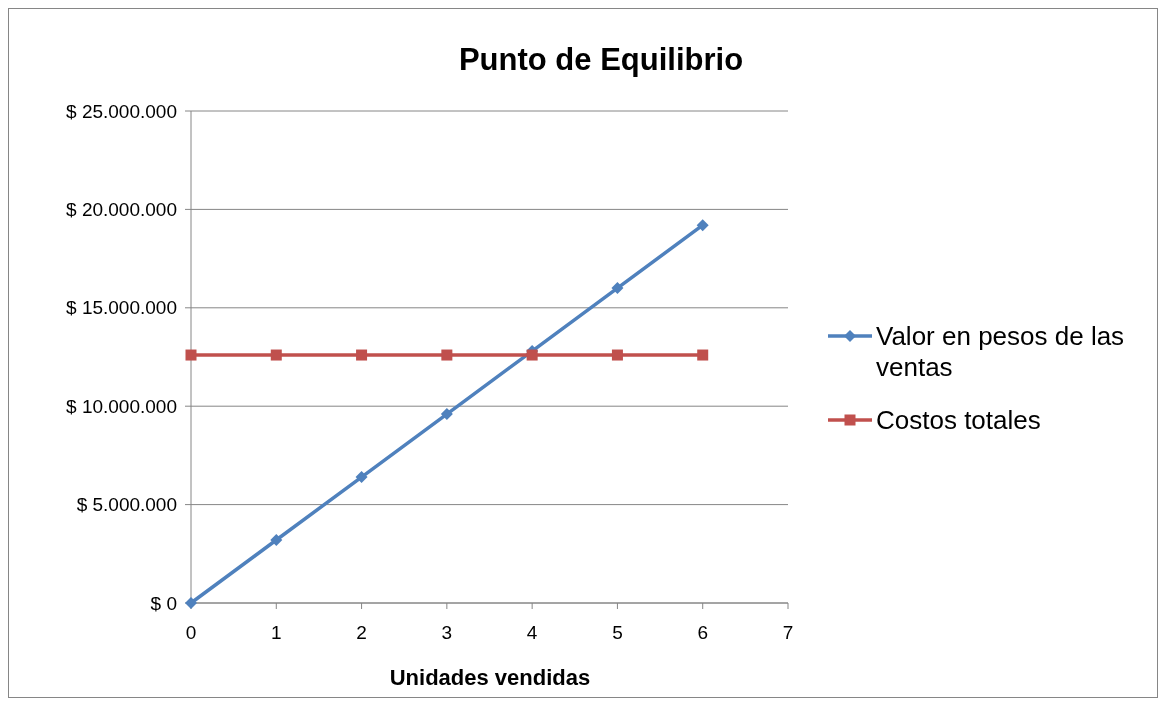  What do you see at coordinates (121, 308) in the screenshot?
I see `y-tick-label: $ 15.000.000` at bounding box center [121, 308].